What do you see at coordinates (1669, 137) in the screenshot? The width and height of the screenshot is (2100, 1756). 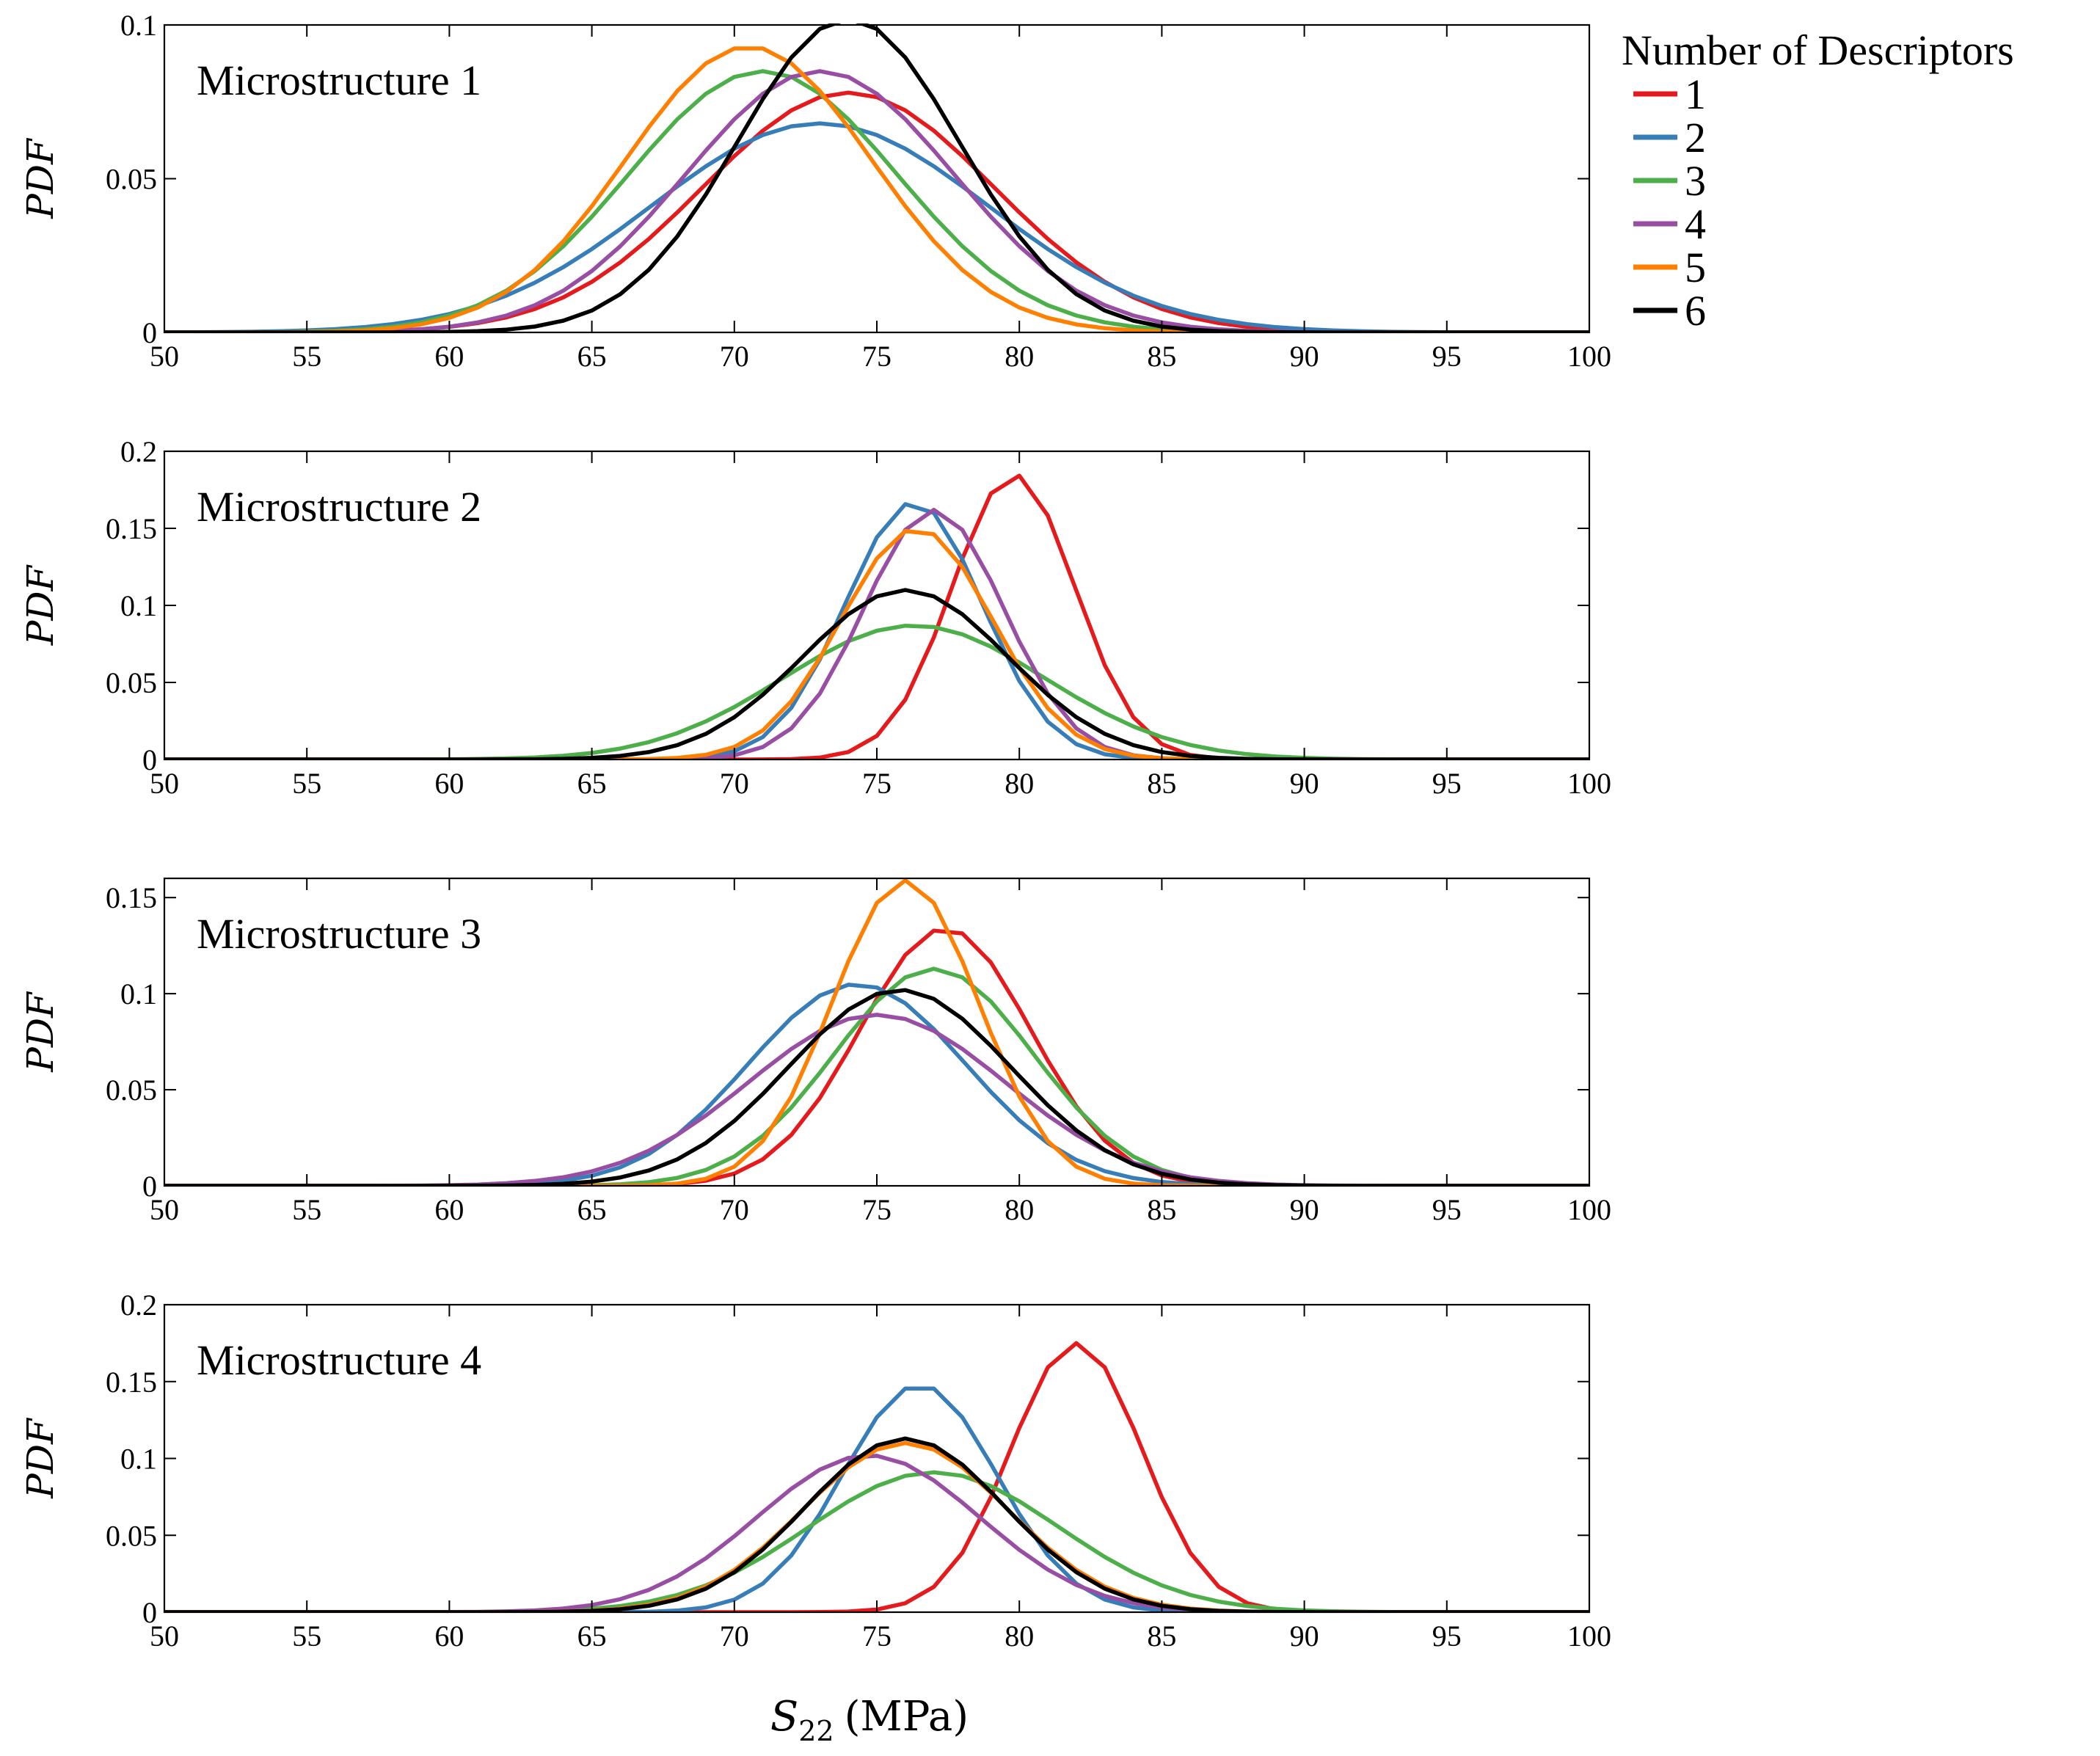 I see `legend-entry-2: 2` at bounding box center [1669, 137].